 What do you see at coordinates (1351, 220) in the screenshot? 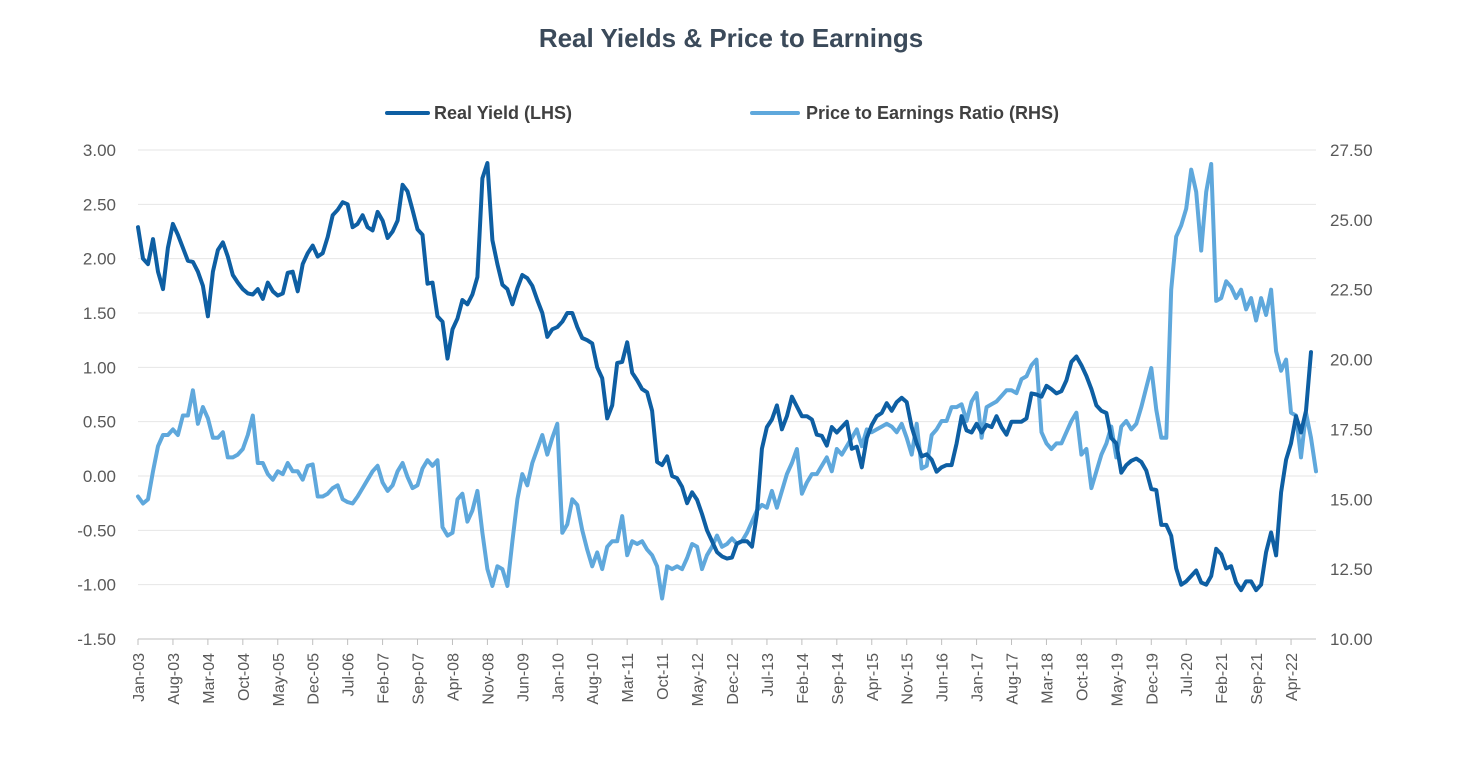
I see `right-y-tick-label: 25.00` at bounding box center [1351, 220].